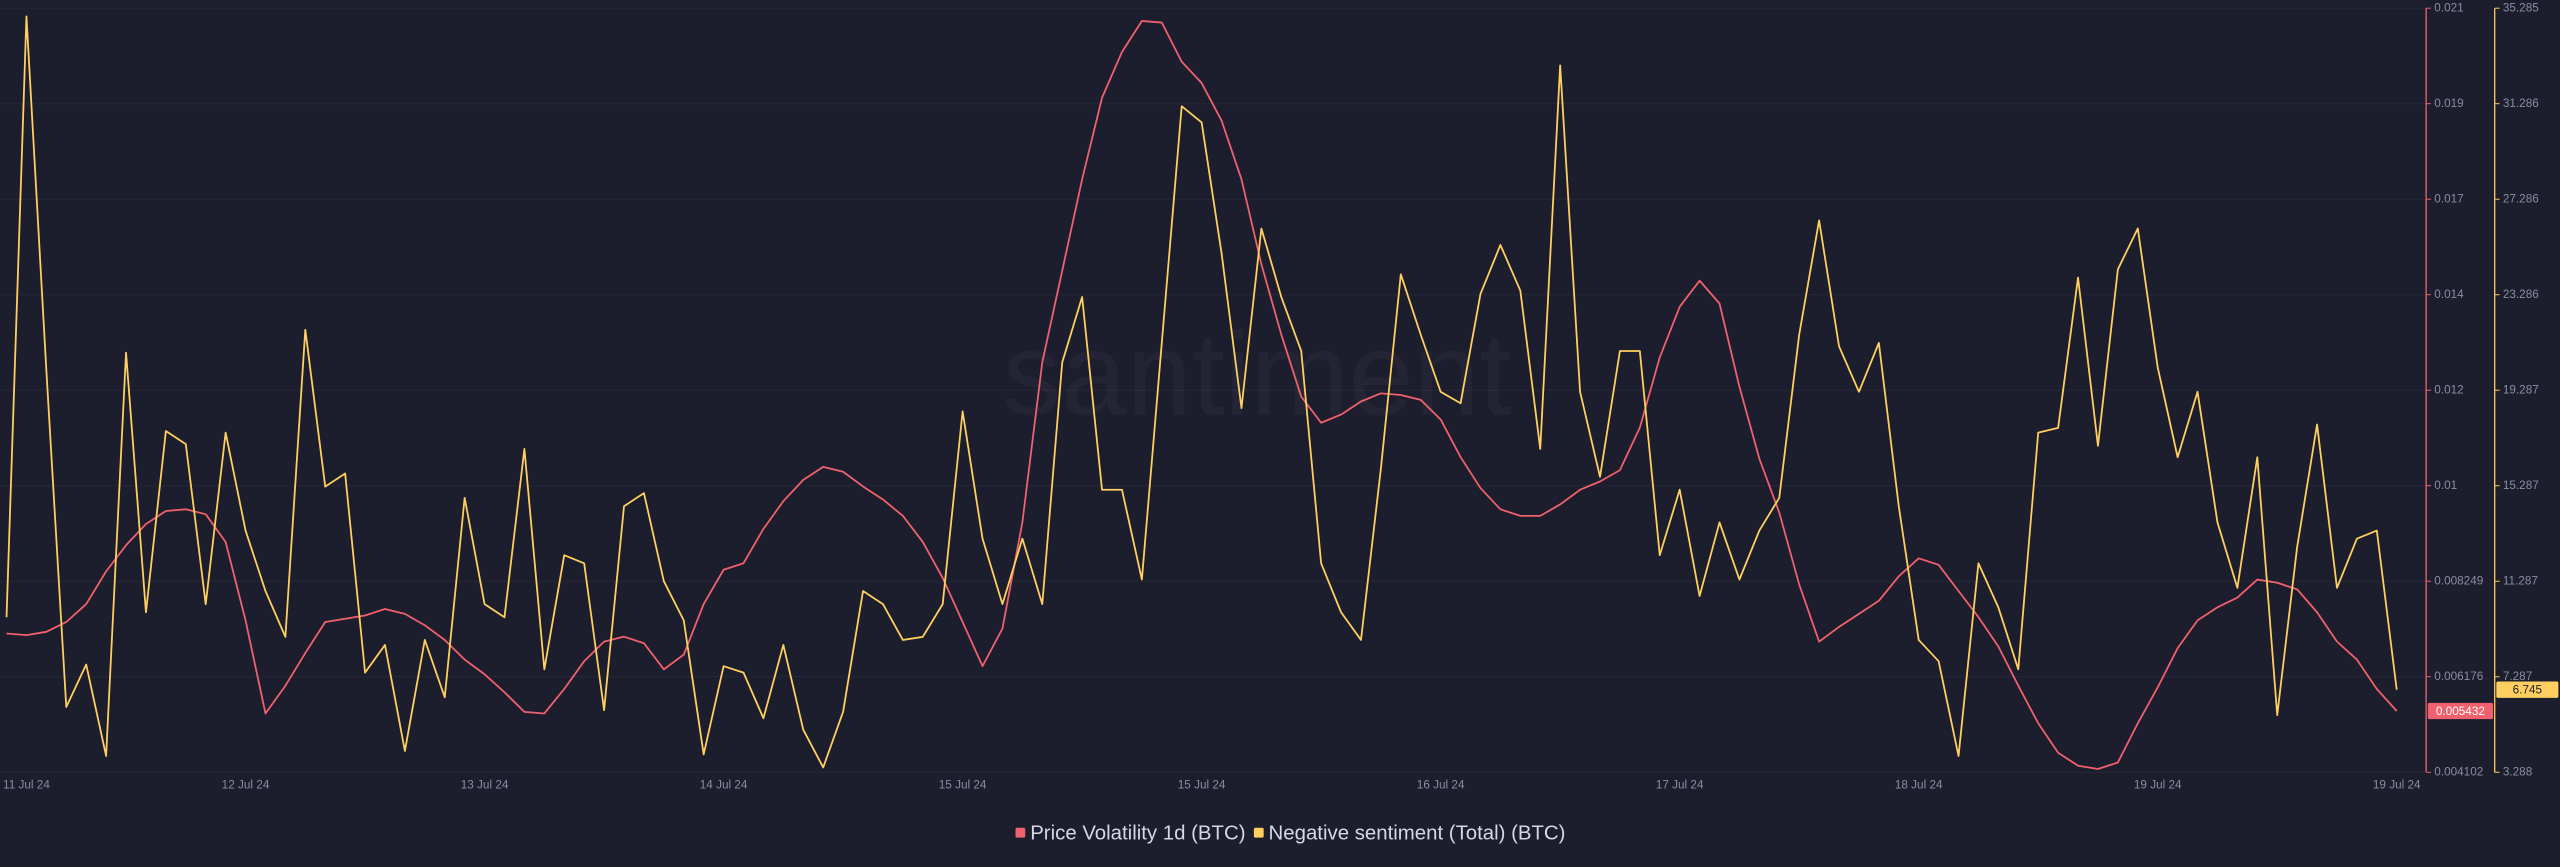  Describe the element at coordinates (2521, 485) in the screenshot. I see `y2-tick-label: 15.287` at that location.